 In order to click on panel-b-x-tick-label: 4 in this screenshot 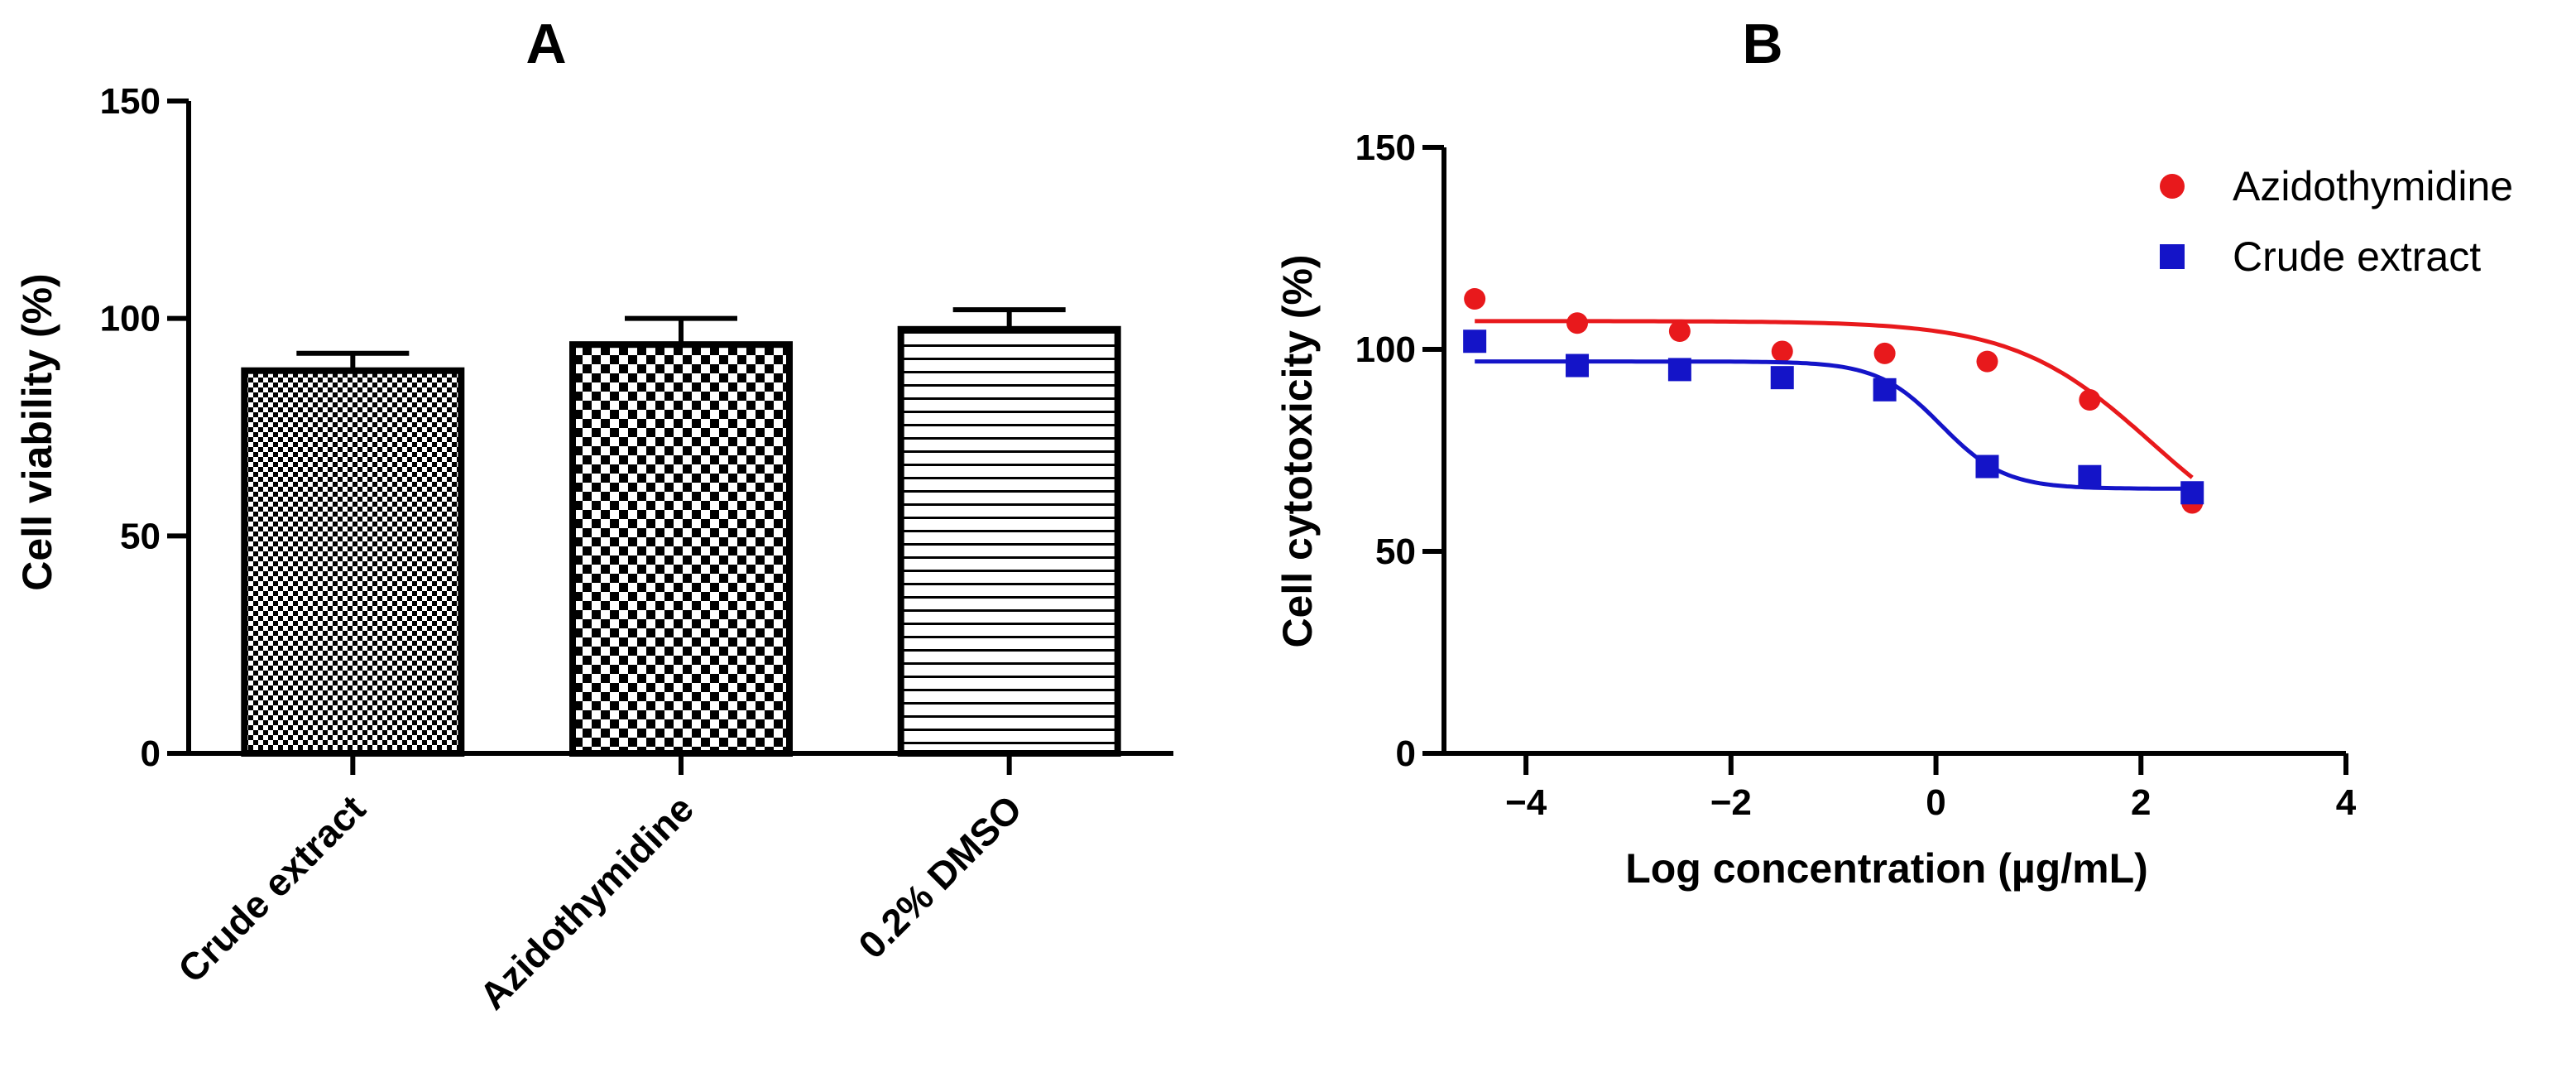, I will do `click(2347, 802)`.